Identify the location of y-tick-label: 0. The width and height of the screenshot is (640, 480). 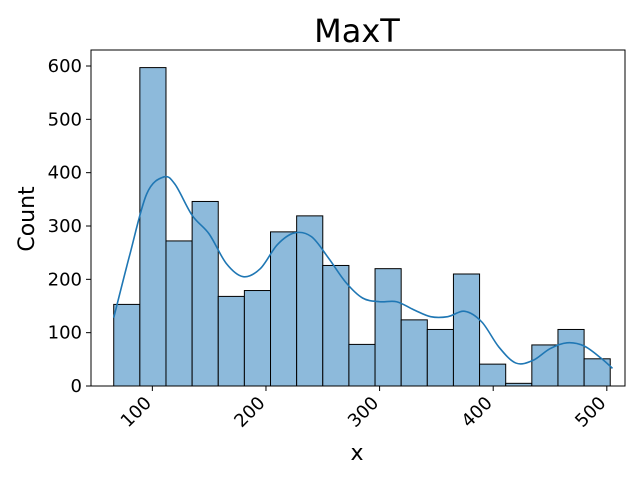
(76, 386).